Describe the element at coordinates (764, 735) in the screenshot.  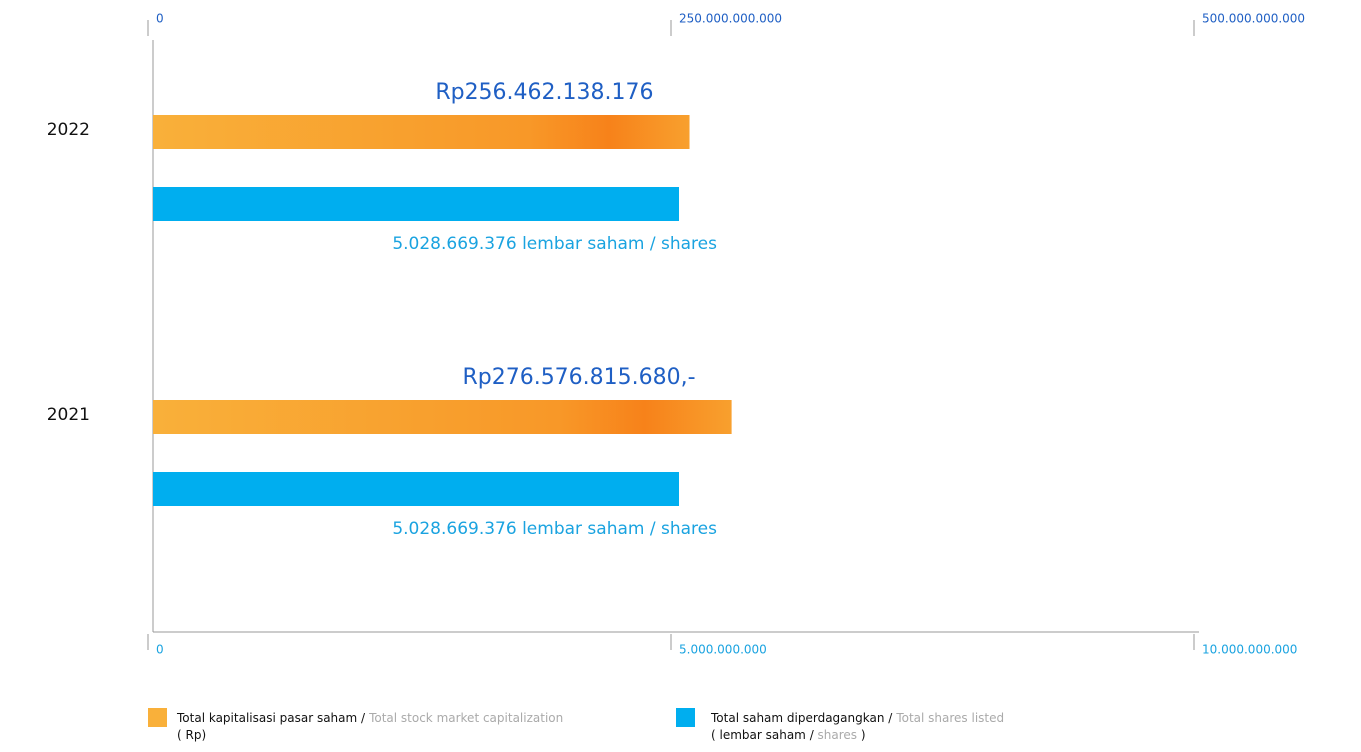
I see `legend-unit-part: ( lembar saham /` at that location.